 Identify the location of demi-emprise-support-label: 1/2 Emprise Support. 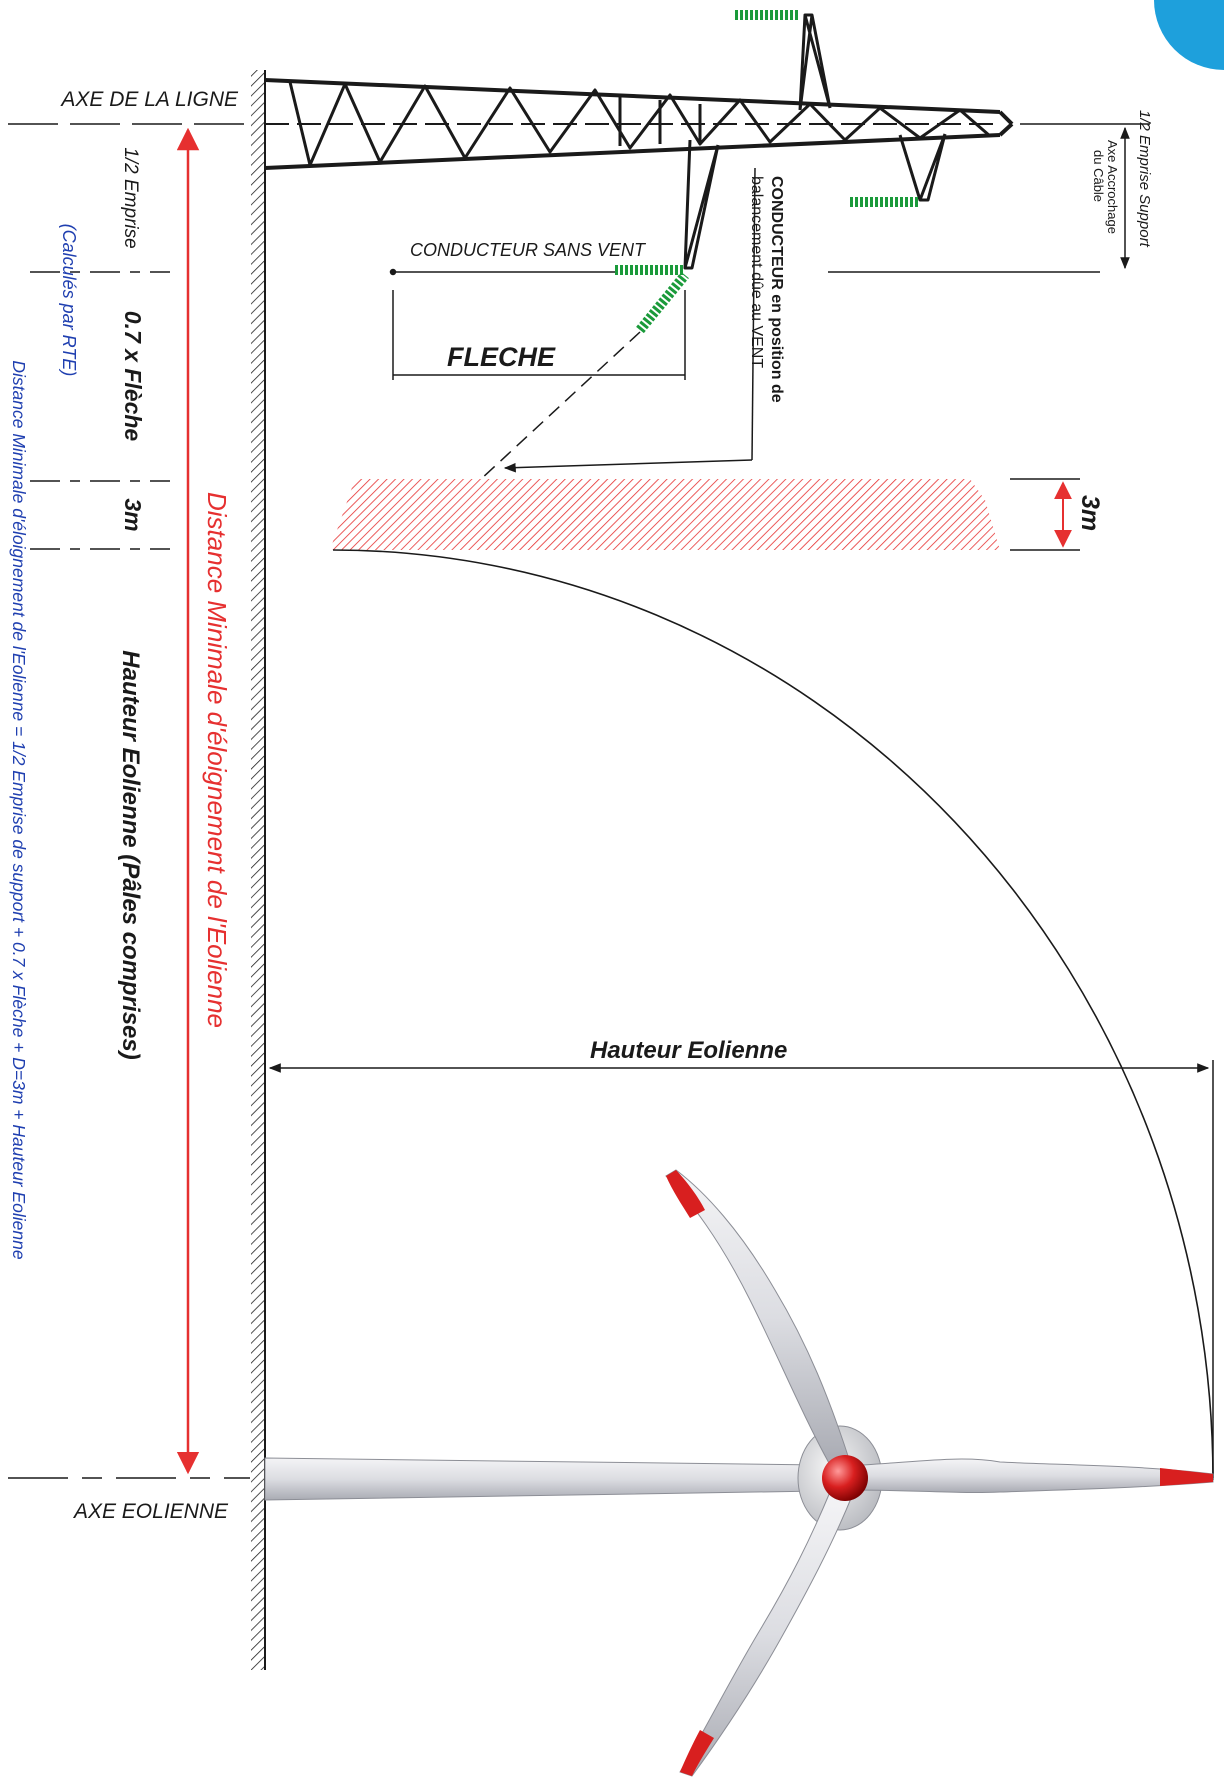
(1144, 179).